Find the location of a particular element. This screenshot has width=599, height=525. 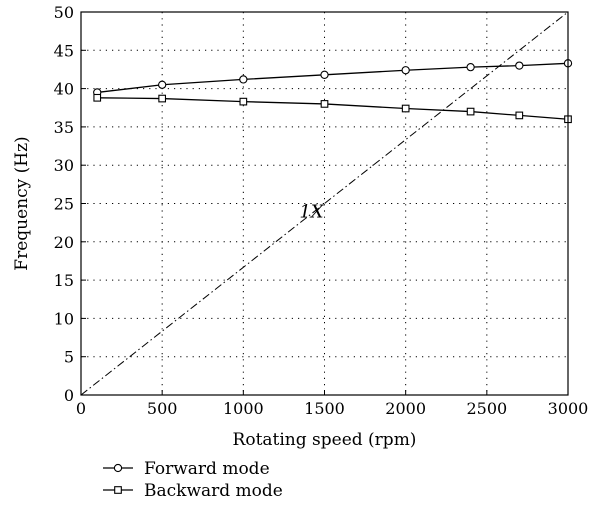

x-tick-label: 500 is located at coordinates (162, 408).